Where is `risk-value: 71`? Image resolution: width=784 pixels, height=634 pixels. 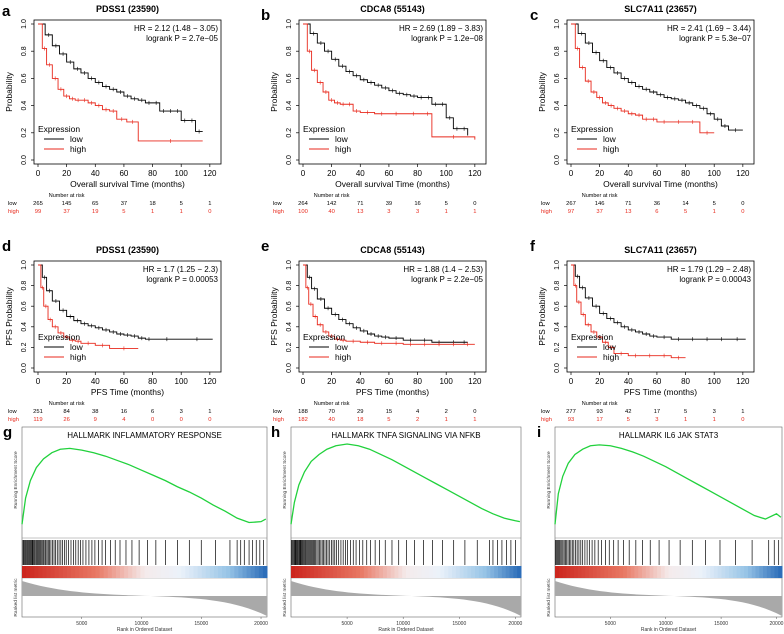
risk-value: 71 is located at coordinates (360, 204).